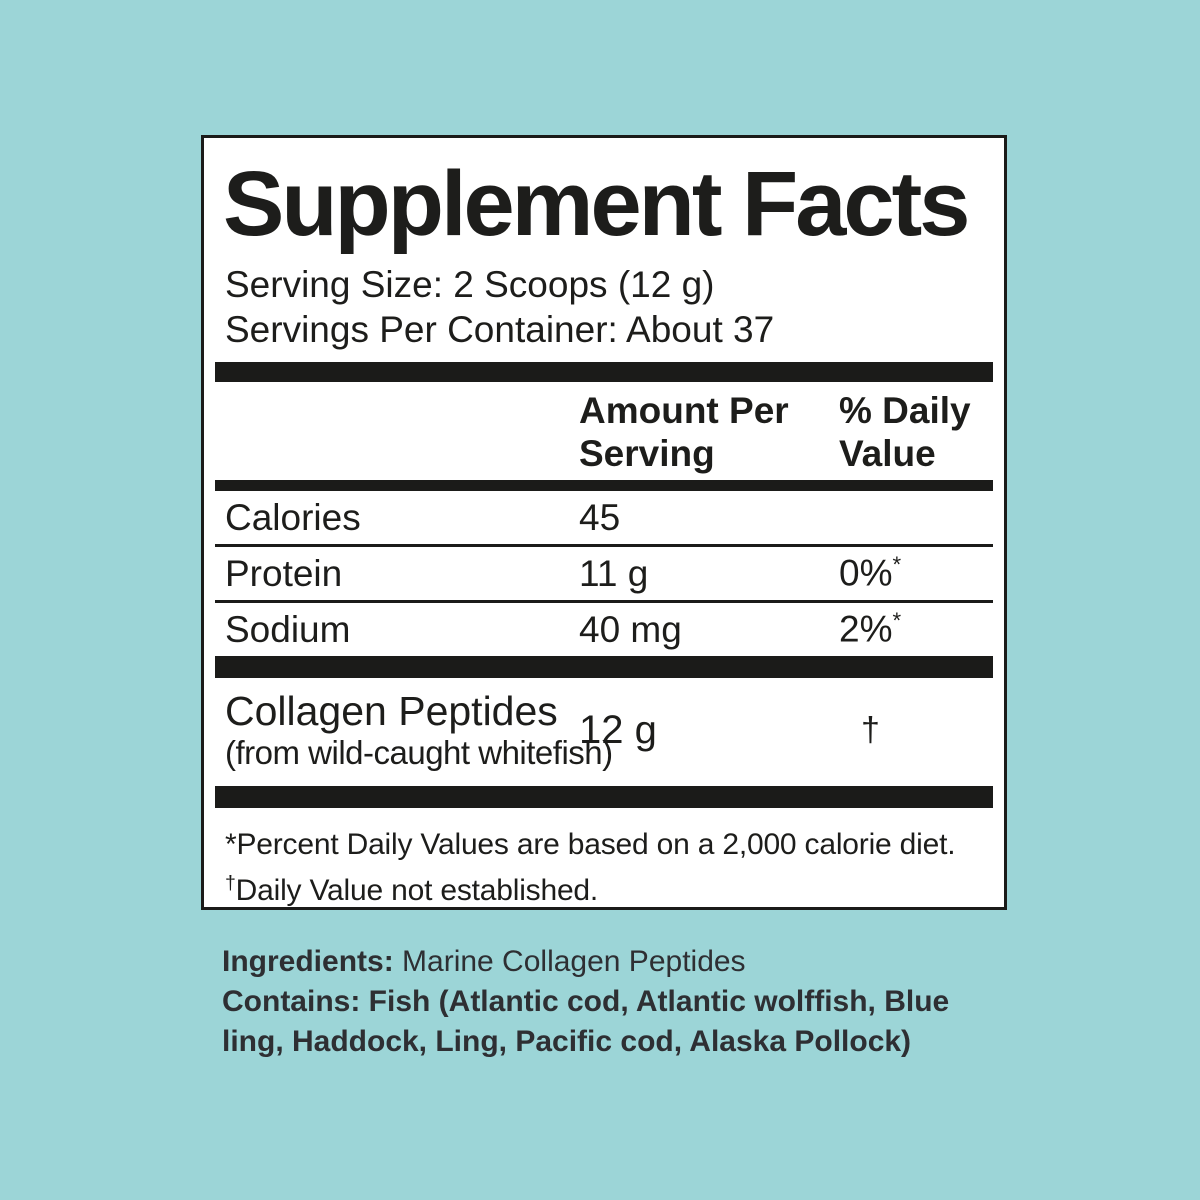  I want to click on table-header-row: Amount Per Serving % Daily Value, so click(604, 431).